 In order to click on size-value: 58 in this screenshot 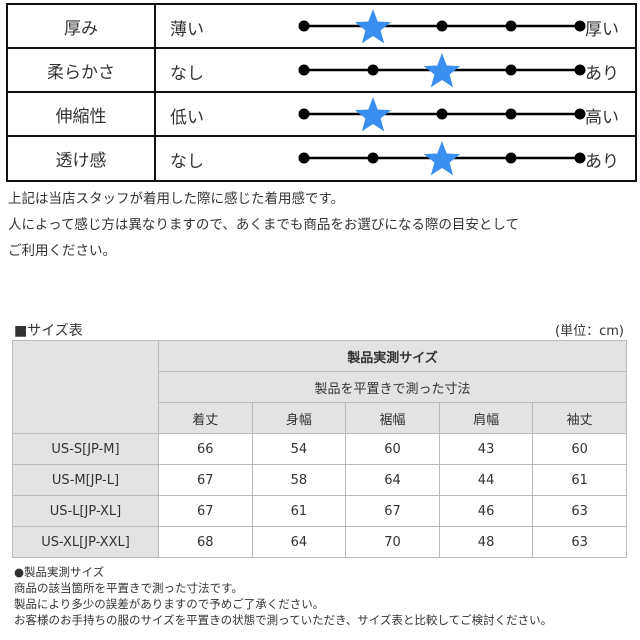, I will do `click(299, 480)`.